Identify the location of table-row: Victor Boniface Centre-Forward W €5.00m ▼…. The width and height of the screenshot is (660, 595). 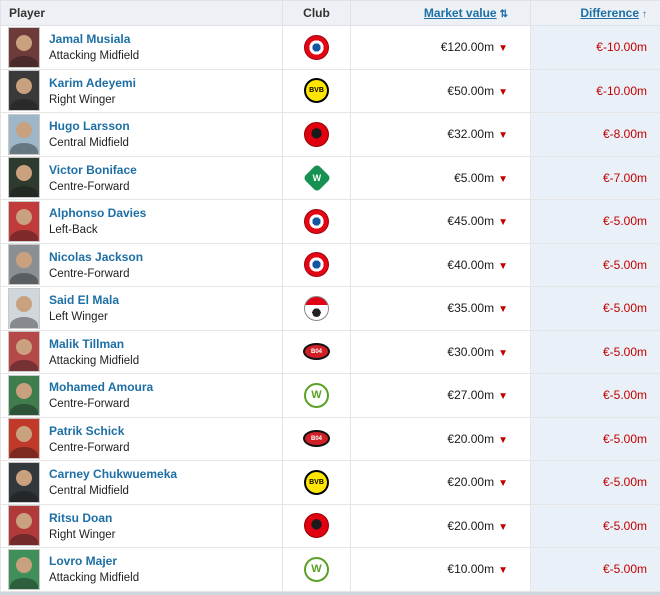
(330, 177).